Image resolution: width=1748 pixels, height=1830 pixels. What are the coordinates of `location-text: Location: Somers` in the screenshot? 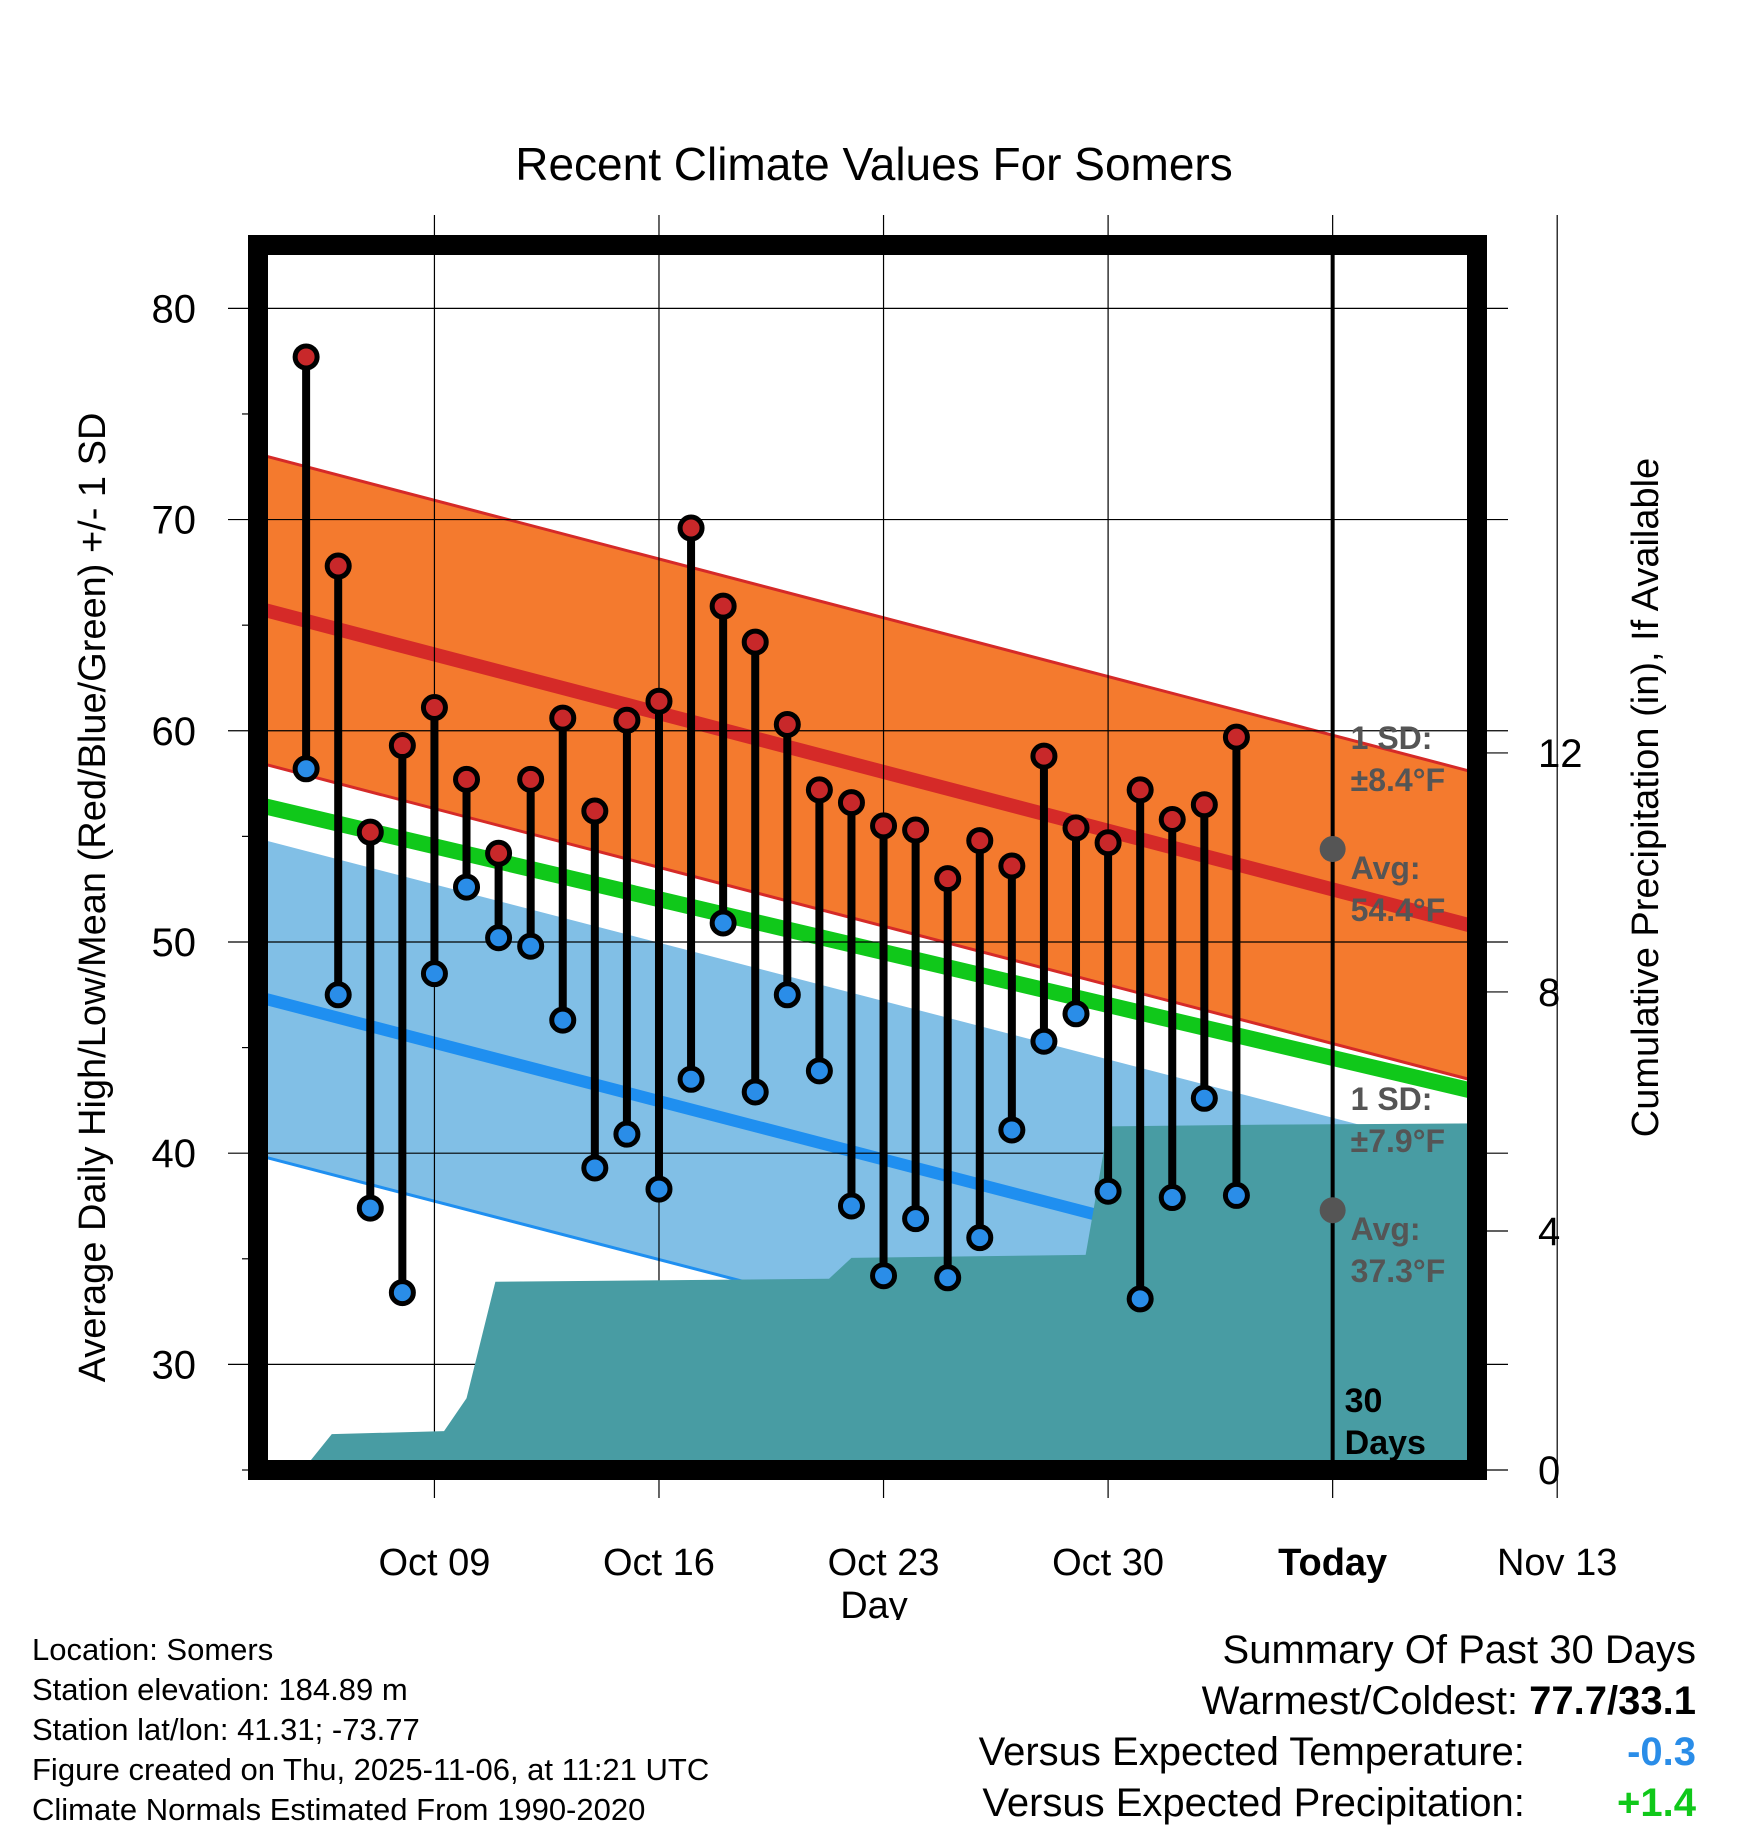 It's located at (153, 1649).